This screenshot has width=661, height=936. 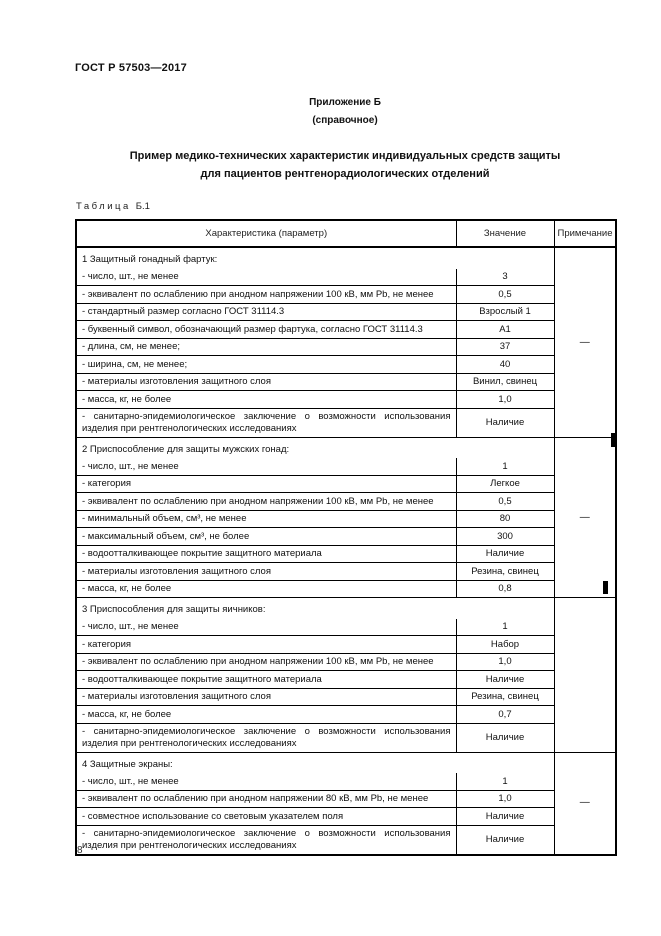 What do you see at coordinates (266, 536) in the screenshot?
I see `param-cell: - максимальный объем, см³, не более` at bounding box center [266, 536].